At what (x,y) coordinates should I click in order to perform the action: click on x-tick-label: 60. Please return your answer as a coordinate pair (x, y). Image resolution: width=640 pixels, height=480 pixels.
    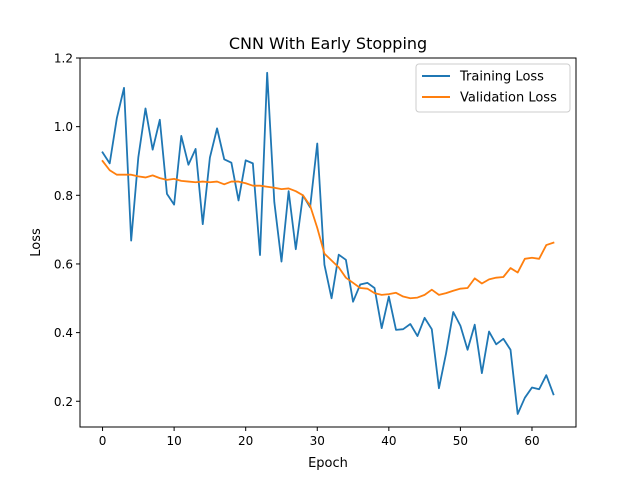
    Looking at the image, I should click on (531, 441).